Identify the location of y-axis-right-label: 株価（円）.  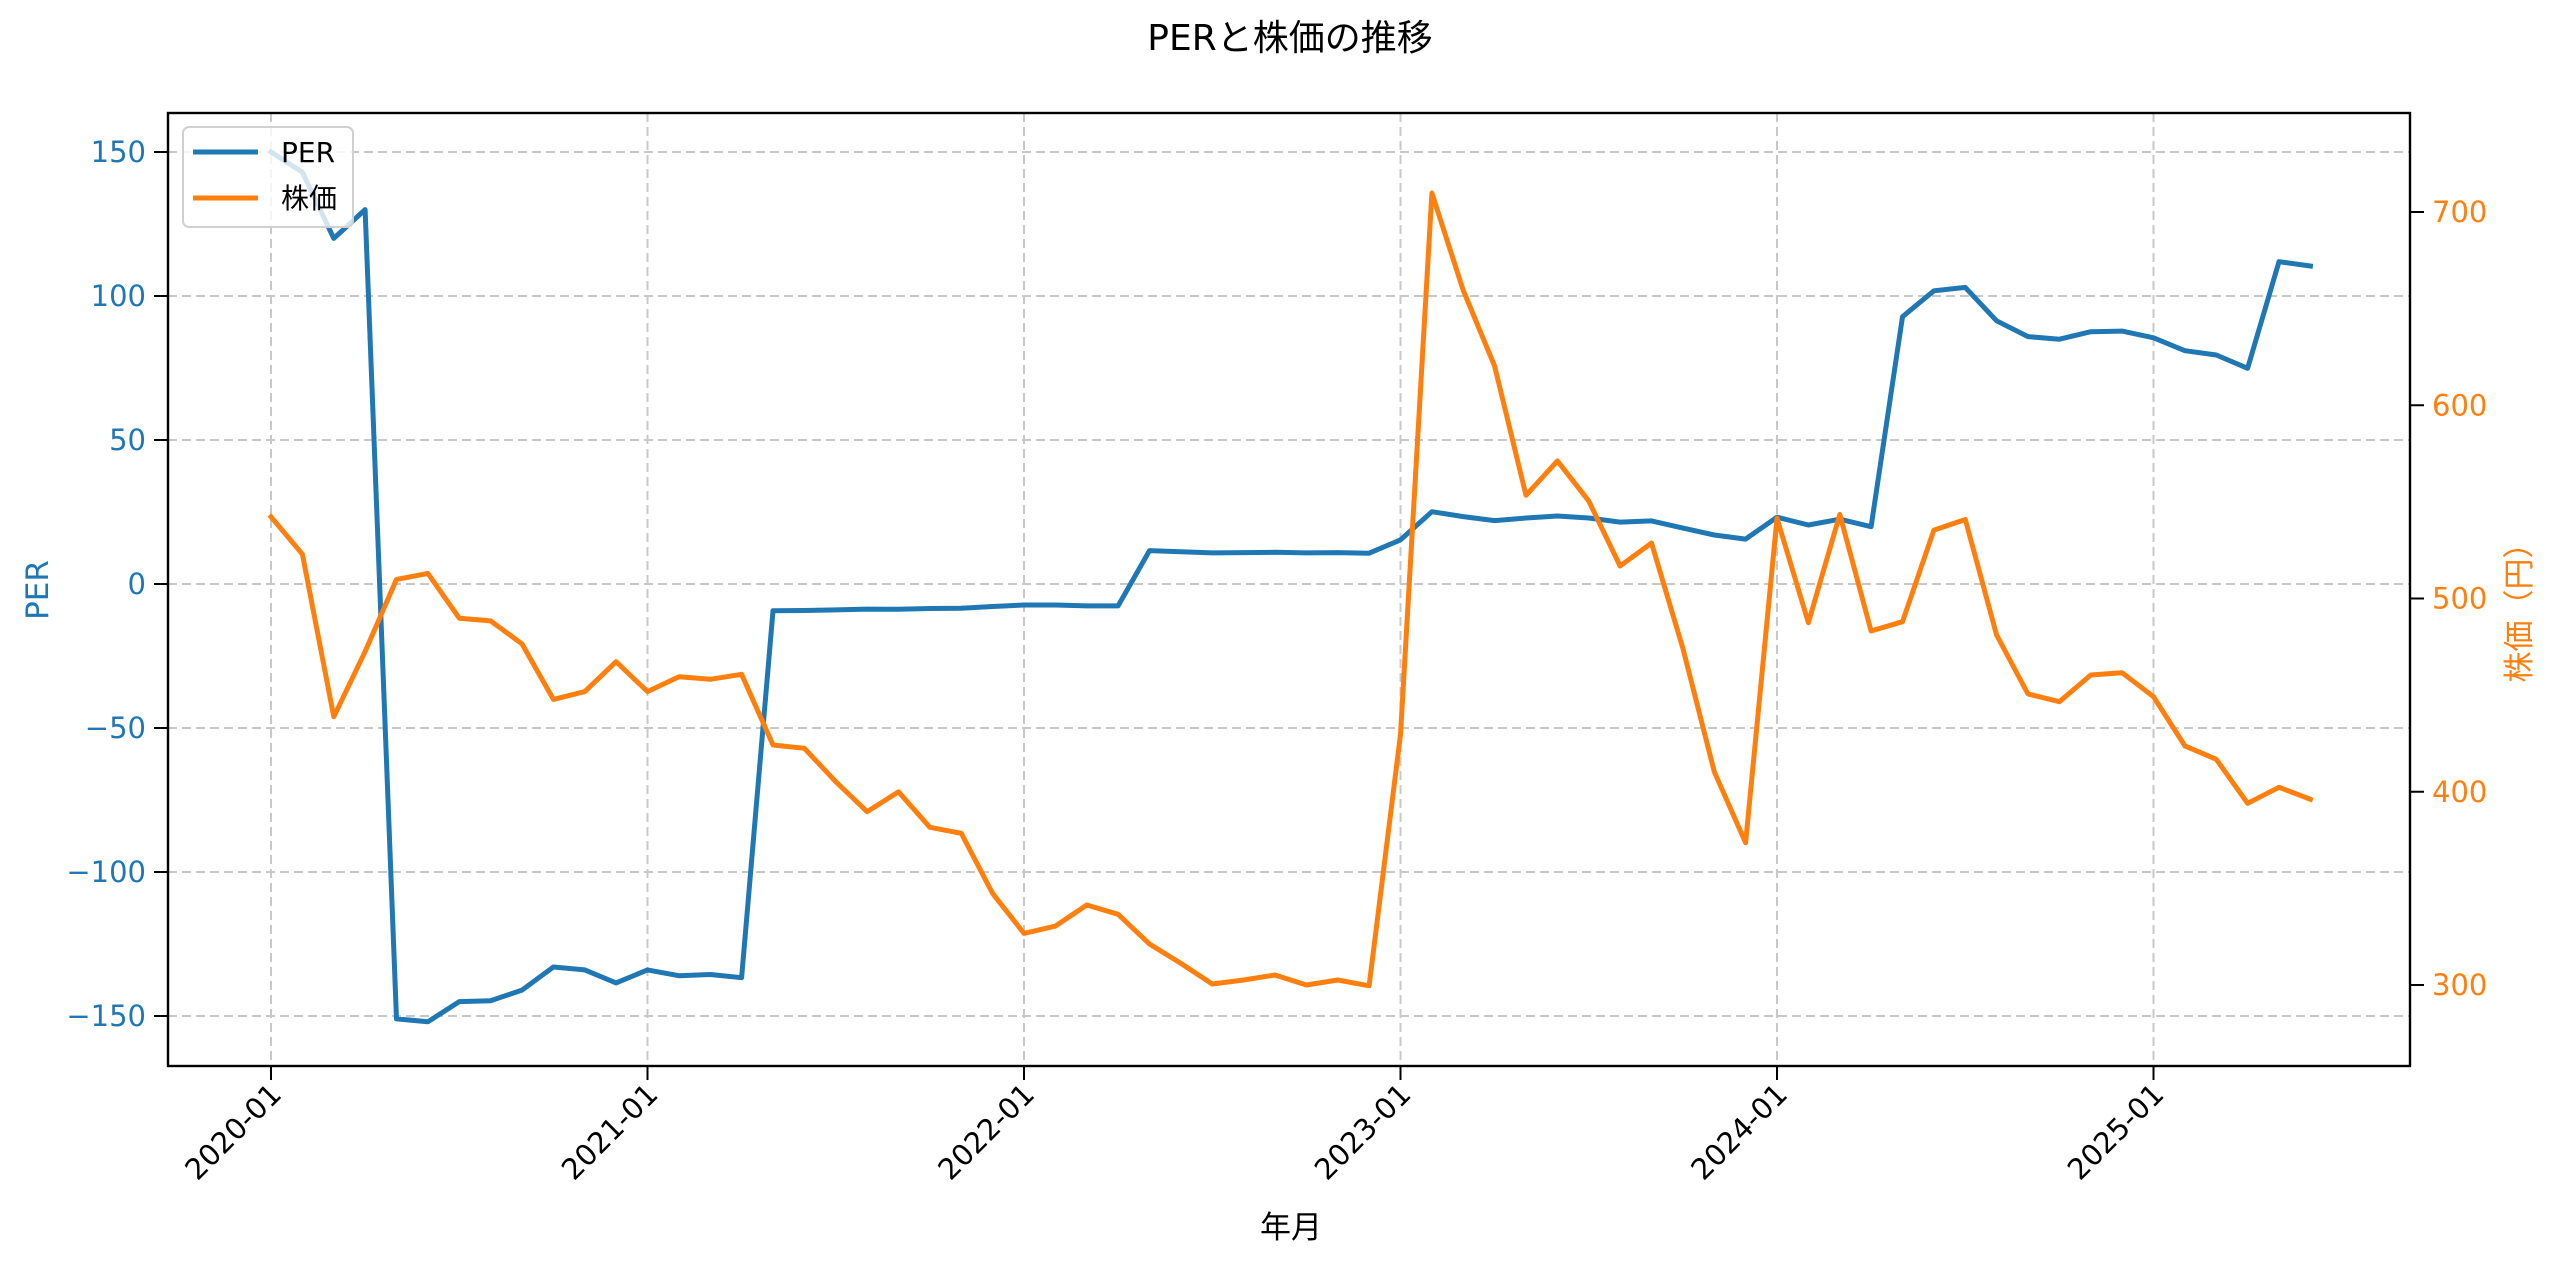
(2520, 605).